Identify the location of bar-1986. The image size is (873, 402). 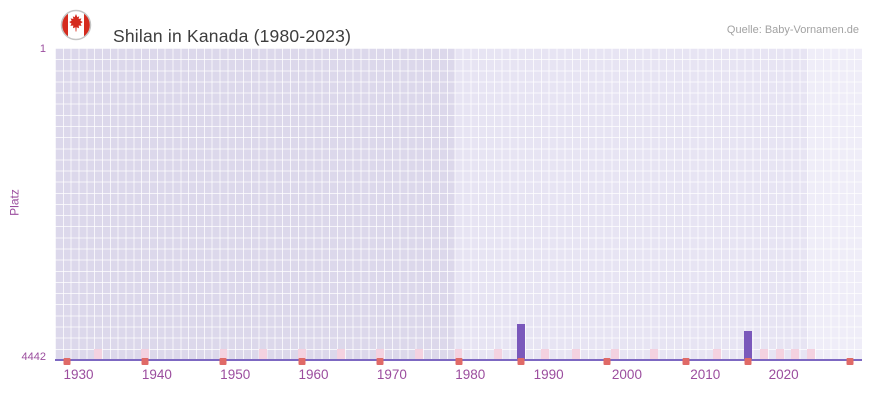
(521, 342).